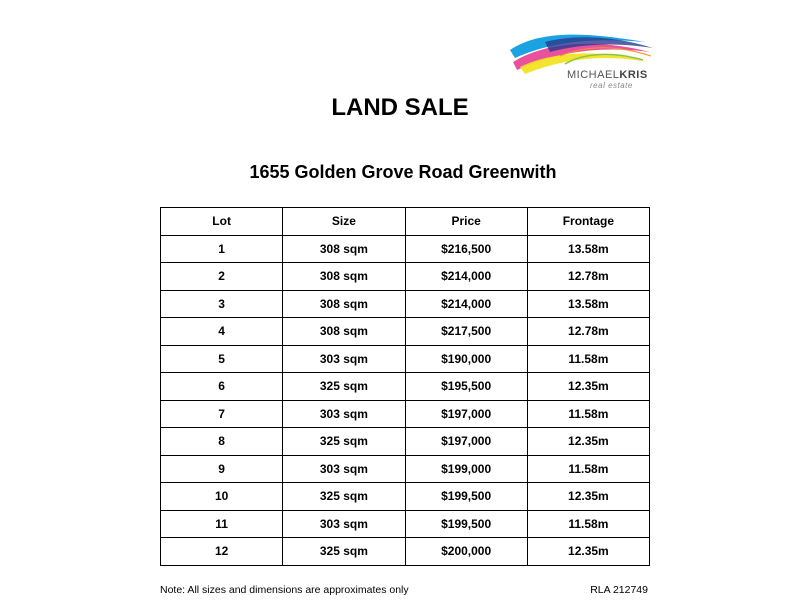 This screenshot has width=800, height=600. I want to click on table-row: 10 325 sqm $199,500 12.35m, so click(405, 496).